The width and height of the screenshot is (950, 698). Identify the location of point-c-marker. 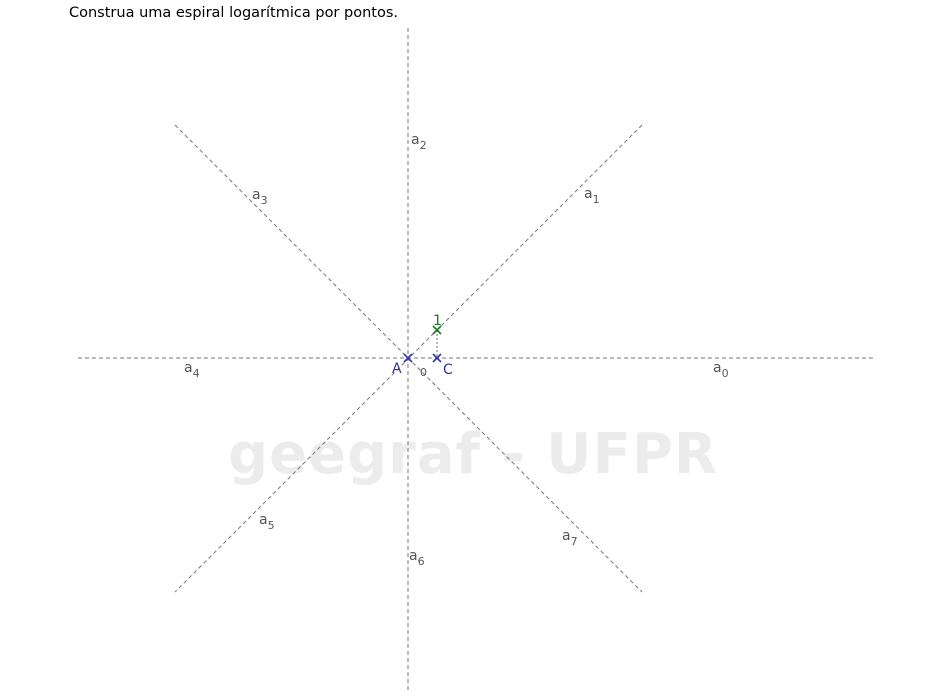
(437, 358).